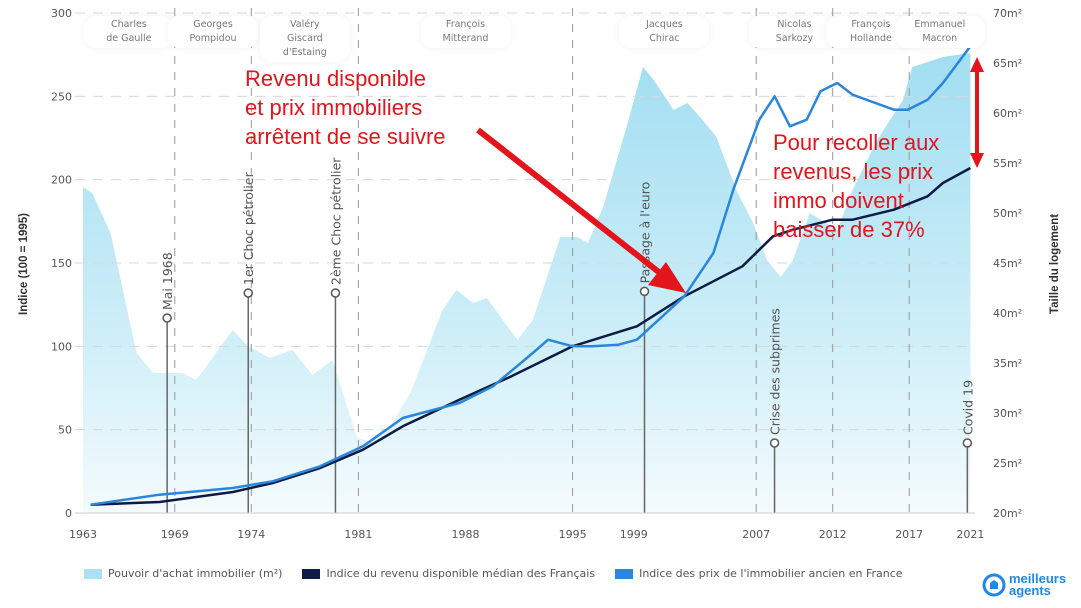 The image size is (1081, 608). Describe the element at coordinates (977, 64) in the screenshot. I see `red-double-arrow-head-top` at that location.